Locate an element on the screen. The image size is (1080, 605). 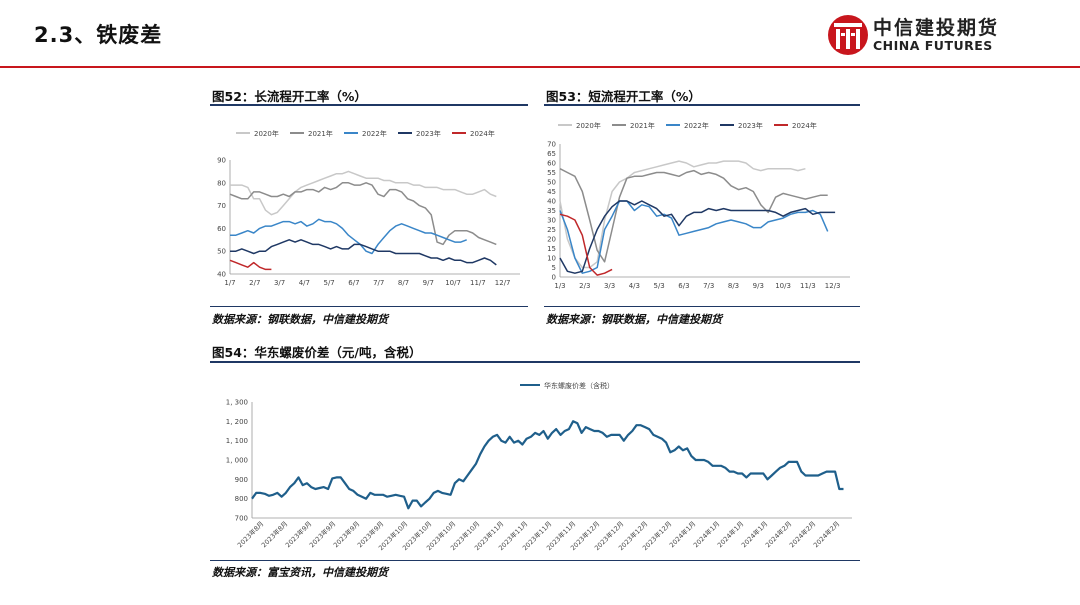
fig53-x-tick-label: 1/3 is located at coordinates (559, 286).